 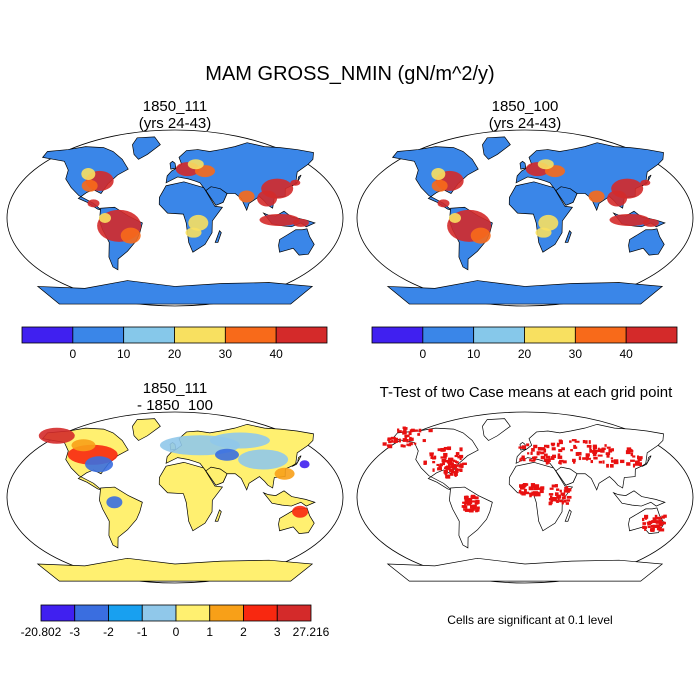 I want to click on colorbar-label: 20, so click(x=525, y=354).